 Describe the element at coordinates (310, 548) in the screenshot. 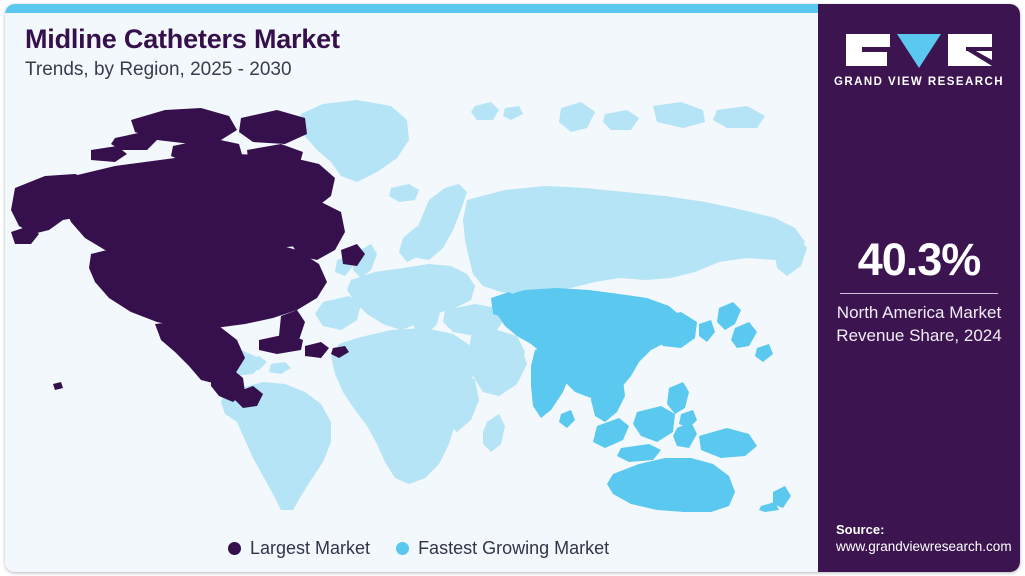

I see `legend-label: Largest Market` at that location.